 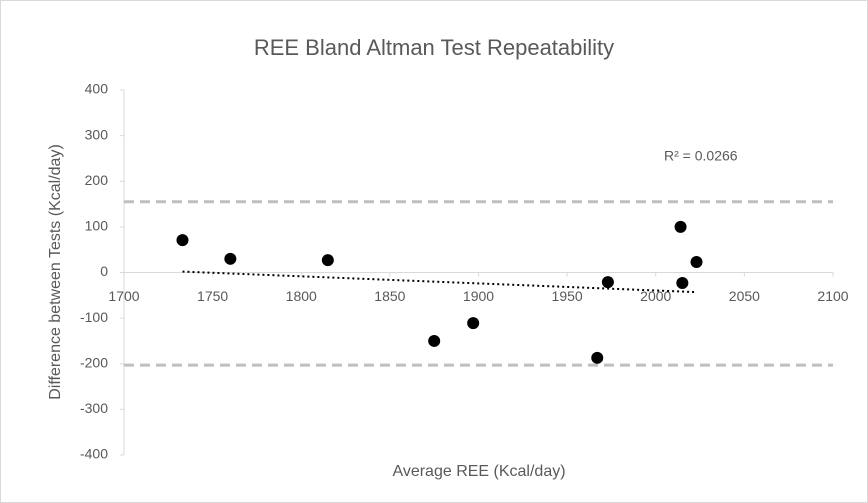 I want to click on x-tick-label: 1900, so click(x=478, y=296).